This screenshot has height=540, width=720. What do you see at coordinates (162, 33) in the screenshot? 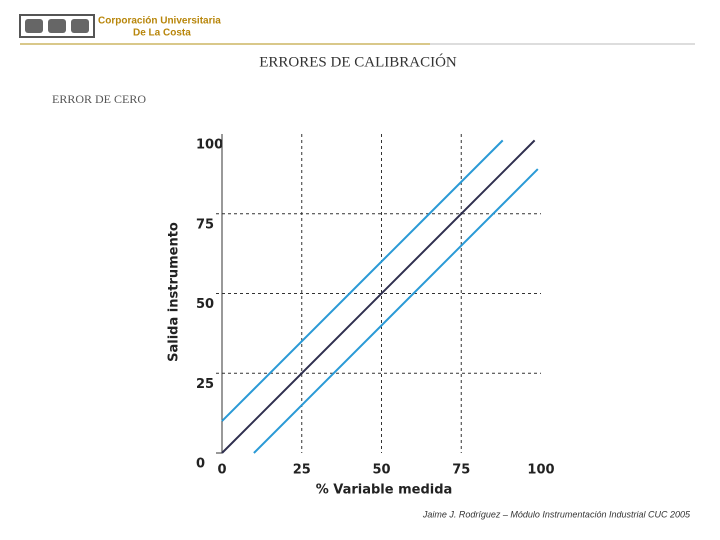
I see `org-name: De La Costa` at bounding box center [162, 33].